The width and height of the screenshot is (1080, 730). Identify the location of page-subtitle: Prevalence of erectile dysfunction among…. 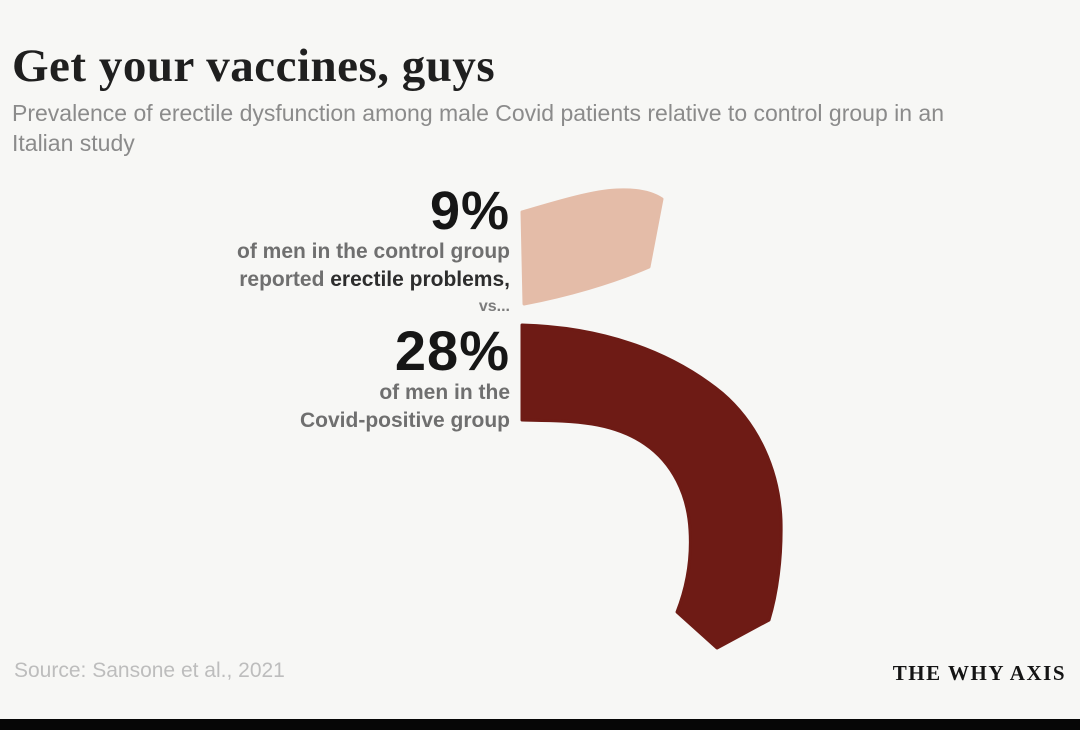
(478, 128).